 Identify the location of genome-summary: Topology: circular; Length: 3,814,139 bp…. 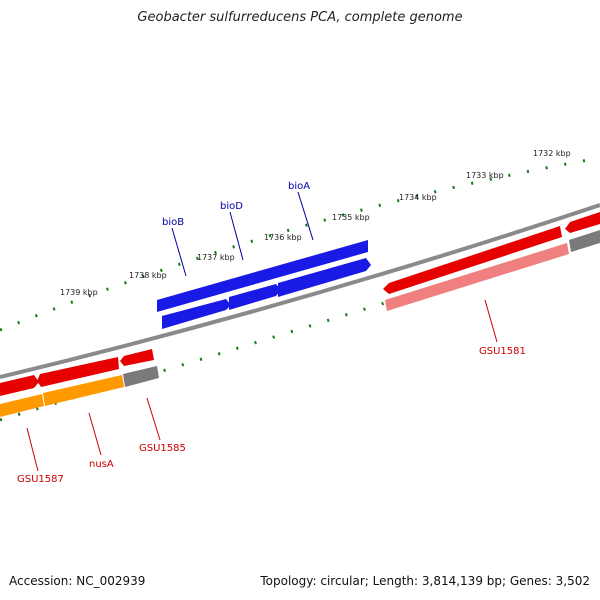
(425, 581).